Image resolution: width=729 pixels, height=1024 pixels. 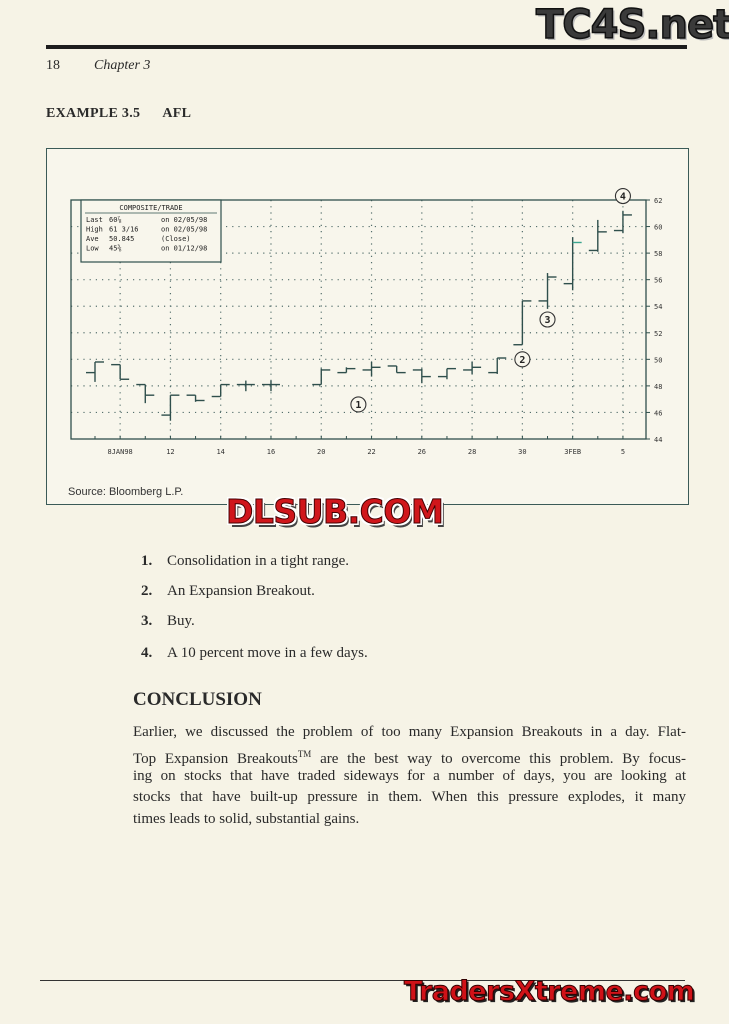 What do you see at coordinates (371, 452) in the screenshot?
I see `x-tick-label: 22` at bounding box center [371, 452].